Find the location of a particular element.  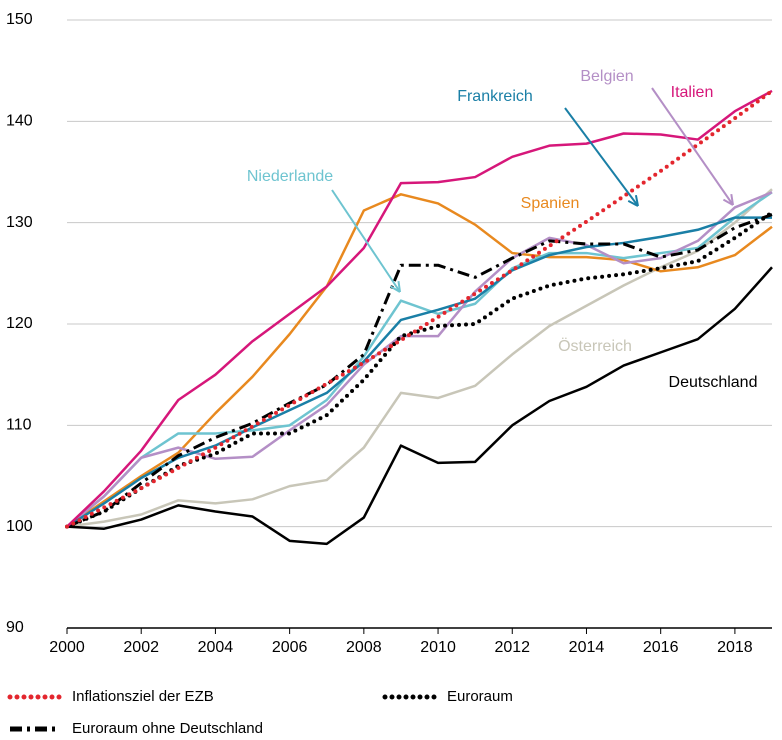

x-tick-label: 2012 is located at coordinates (512, 647).